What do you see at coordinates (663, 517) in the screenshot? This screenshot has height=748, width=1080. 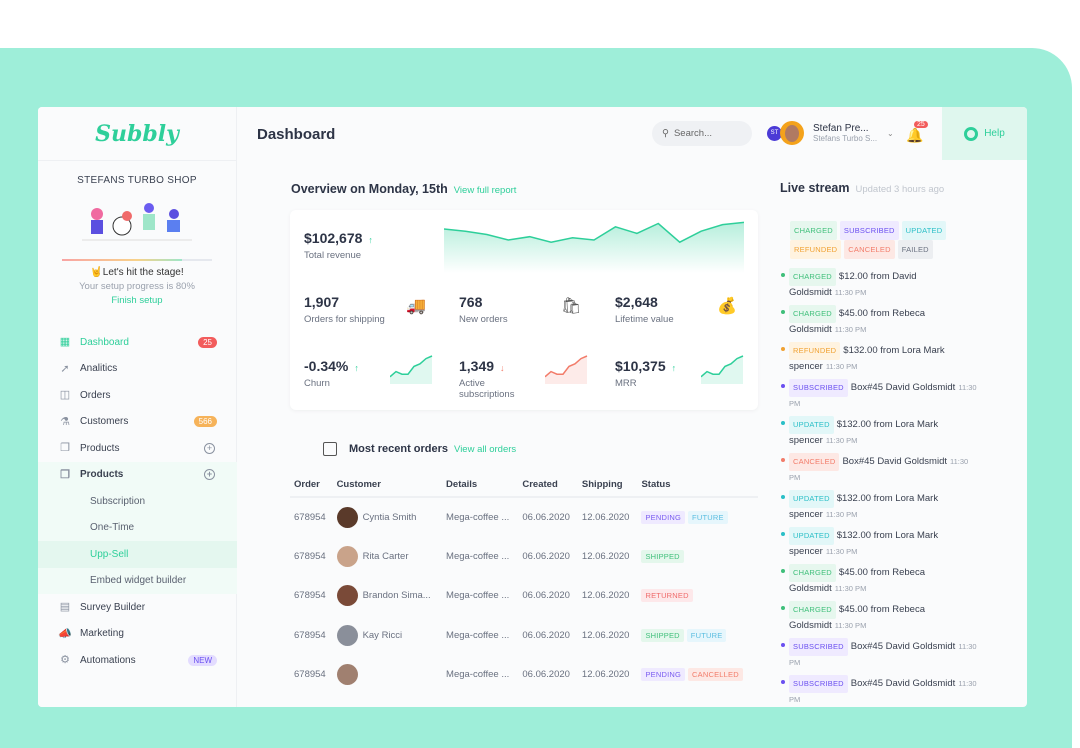 I see `status-tag: PENDING` at bounding box center [663, 517].